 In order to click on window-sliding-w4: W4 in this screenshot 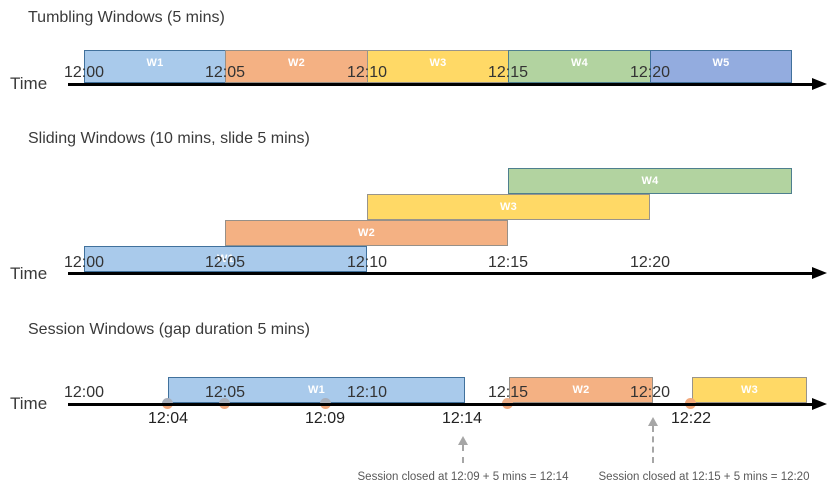, I will do `click(650, 181)`.